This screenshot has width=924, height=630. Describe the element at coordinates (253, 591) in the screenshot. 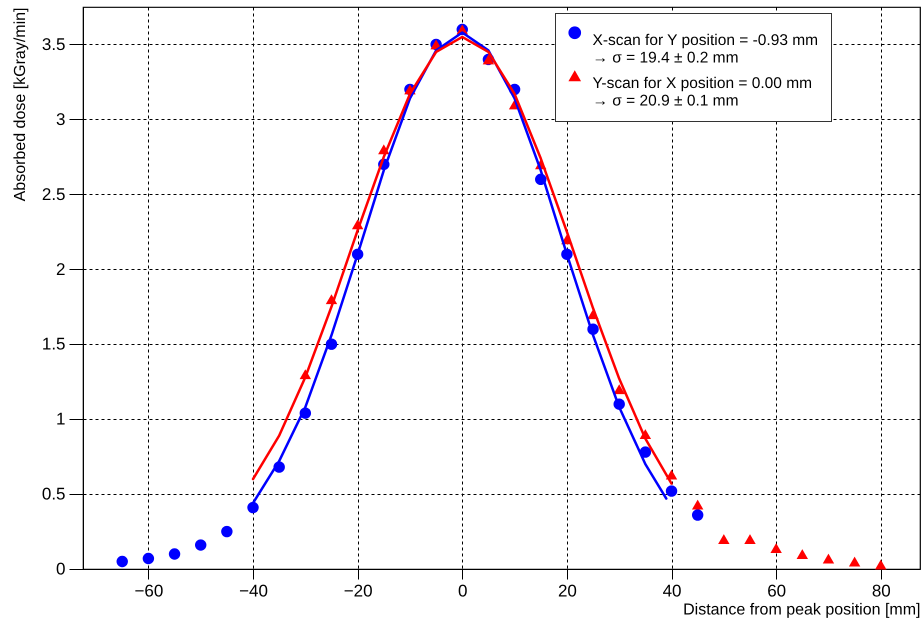

I see `x-tick-label: −40` at that location.